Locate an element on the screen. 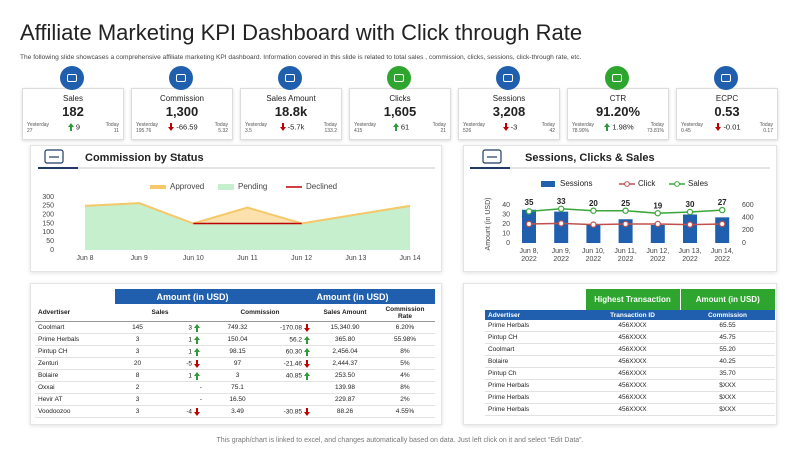  kpi-today: 73.81% is located at coordinates (655, 131).